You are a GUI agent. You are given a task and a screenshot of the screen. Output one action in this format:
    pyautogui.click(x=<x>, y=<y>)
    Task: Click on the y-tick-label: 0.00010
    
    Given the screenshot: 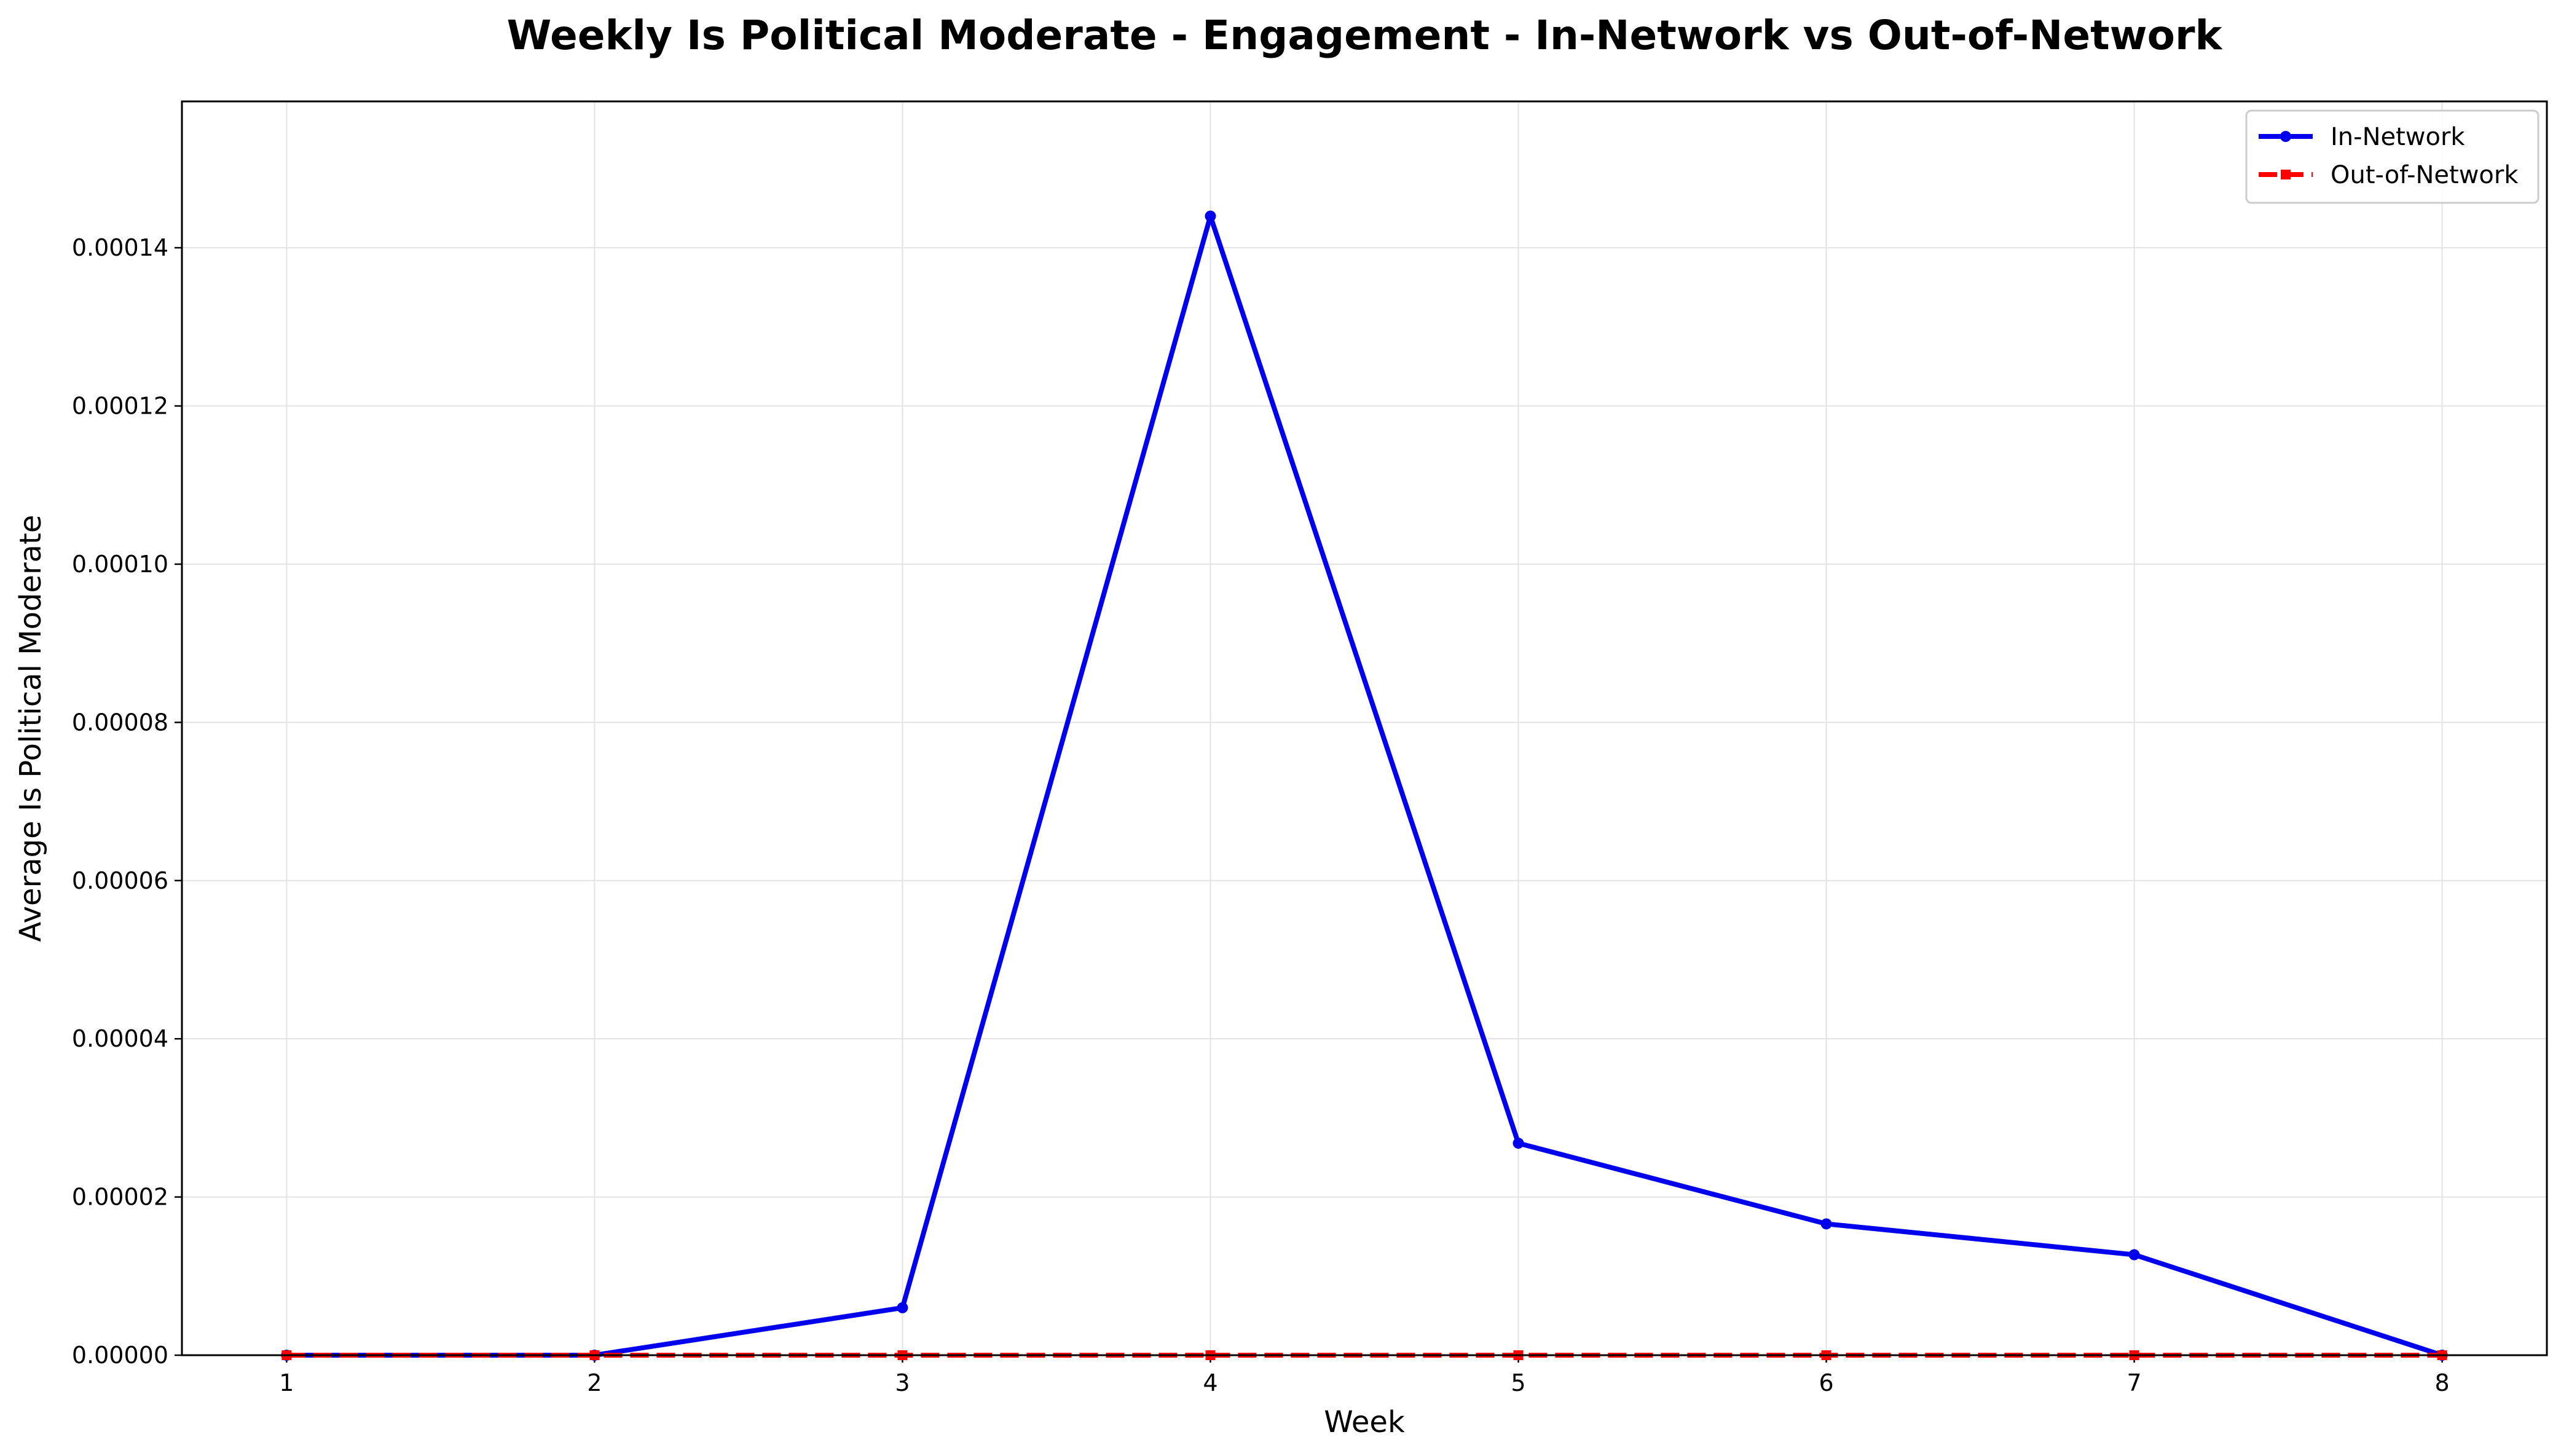 What is the action you would take?
    pyautogui.click(x=120, y=564)
    